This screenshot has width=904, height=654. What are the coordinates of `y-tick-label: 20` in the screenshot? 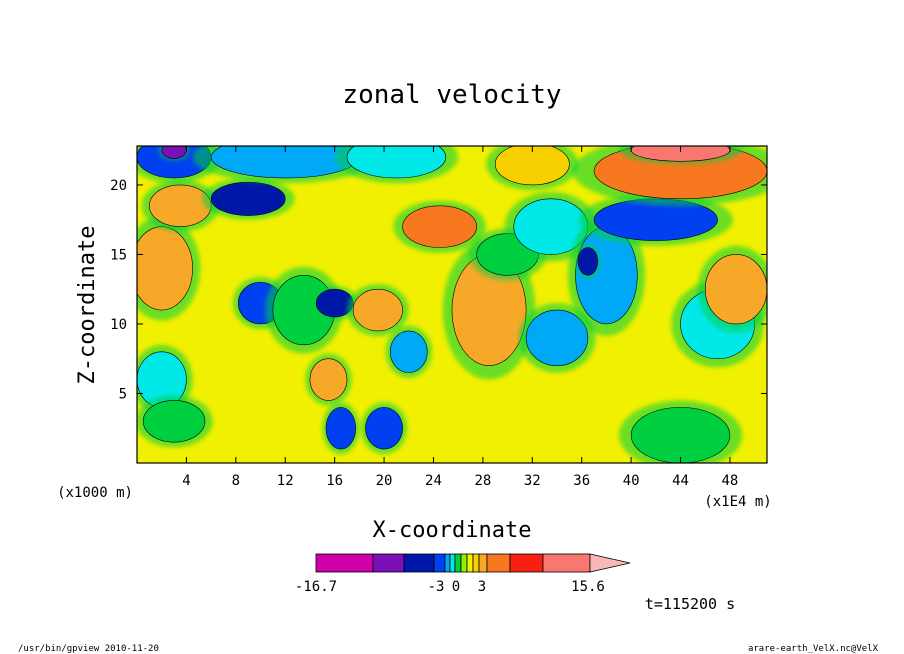 It's located at (118, 186).